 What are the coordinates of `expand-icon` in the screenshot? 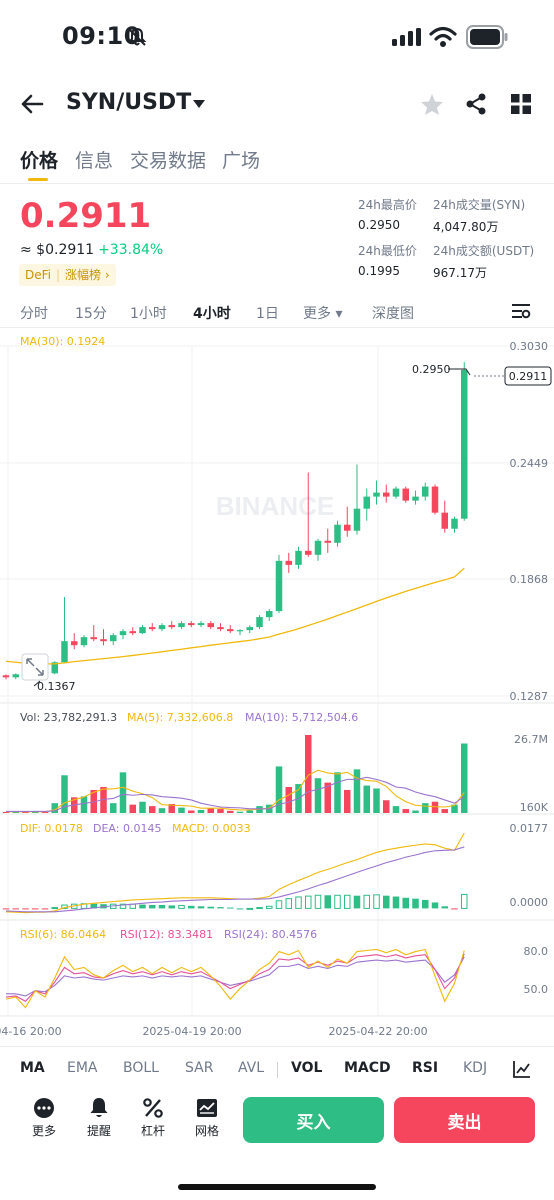 It's located at (35, 667).